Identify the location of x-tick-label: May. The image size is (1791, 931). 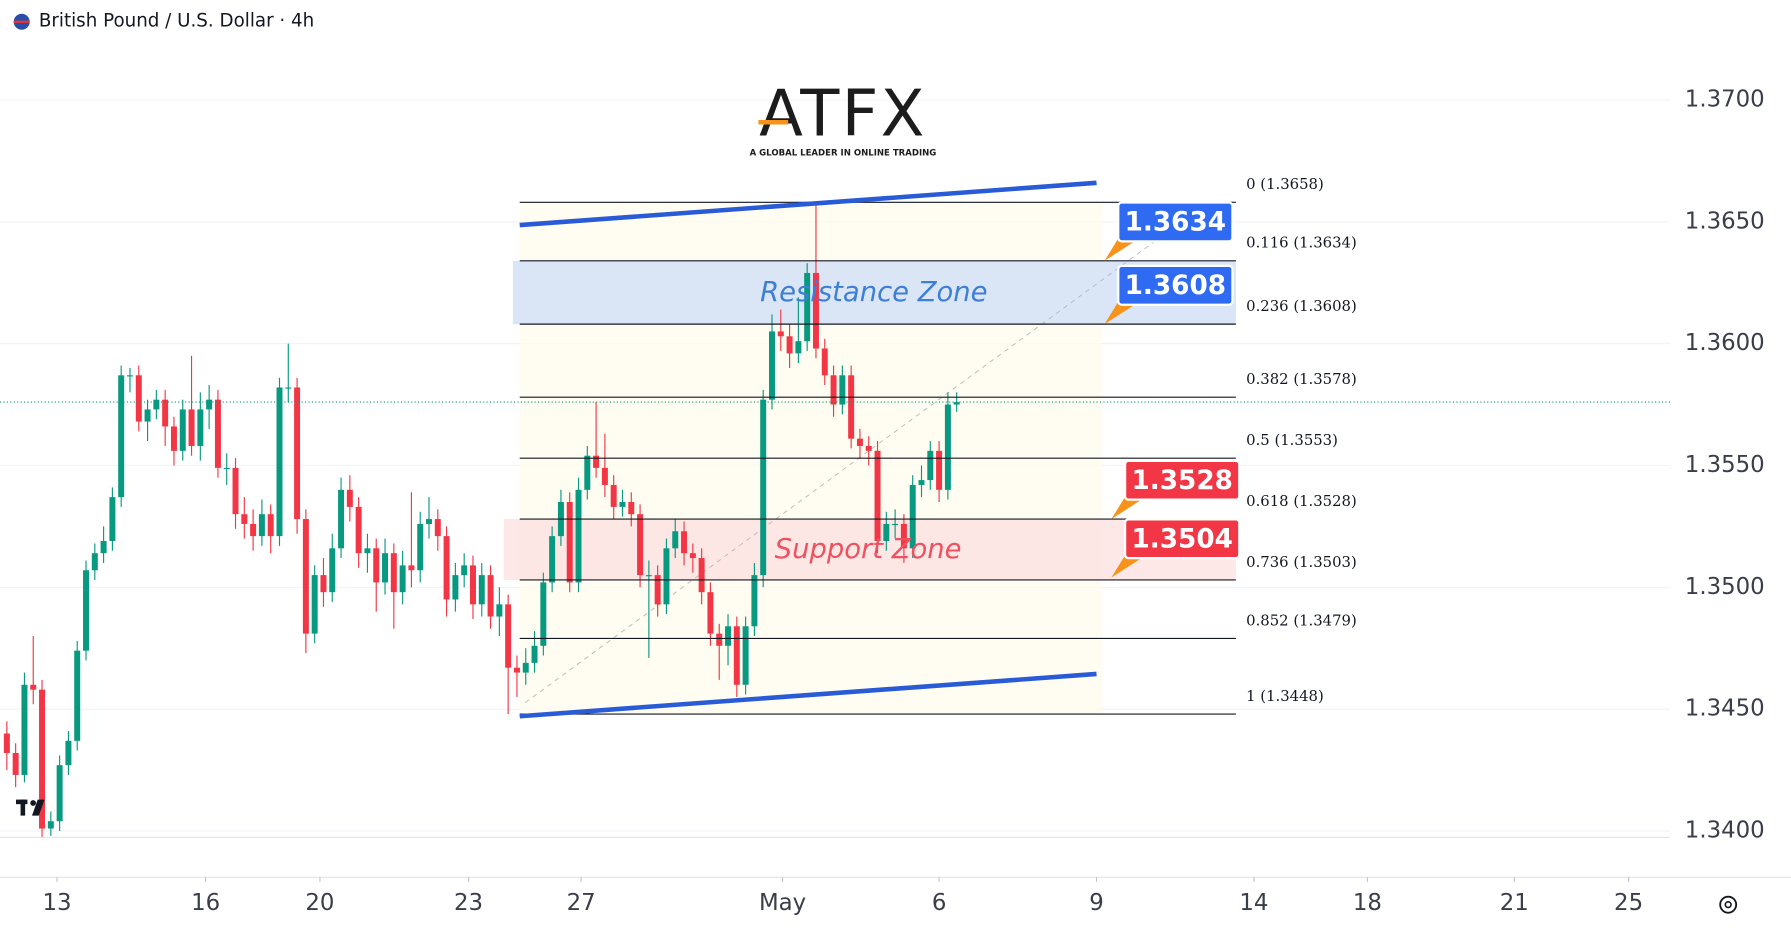
(782, 903).